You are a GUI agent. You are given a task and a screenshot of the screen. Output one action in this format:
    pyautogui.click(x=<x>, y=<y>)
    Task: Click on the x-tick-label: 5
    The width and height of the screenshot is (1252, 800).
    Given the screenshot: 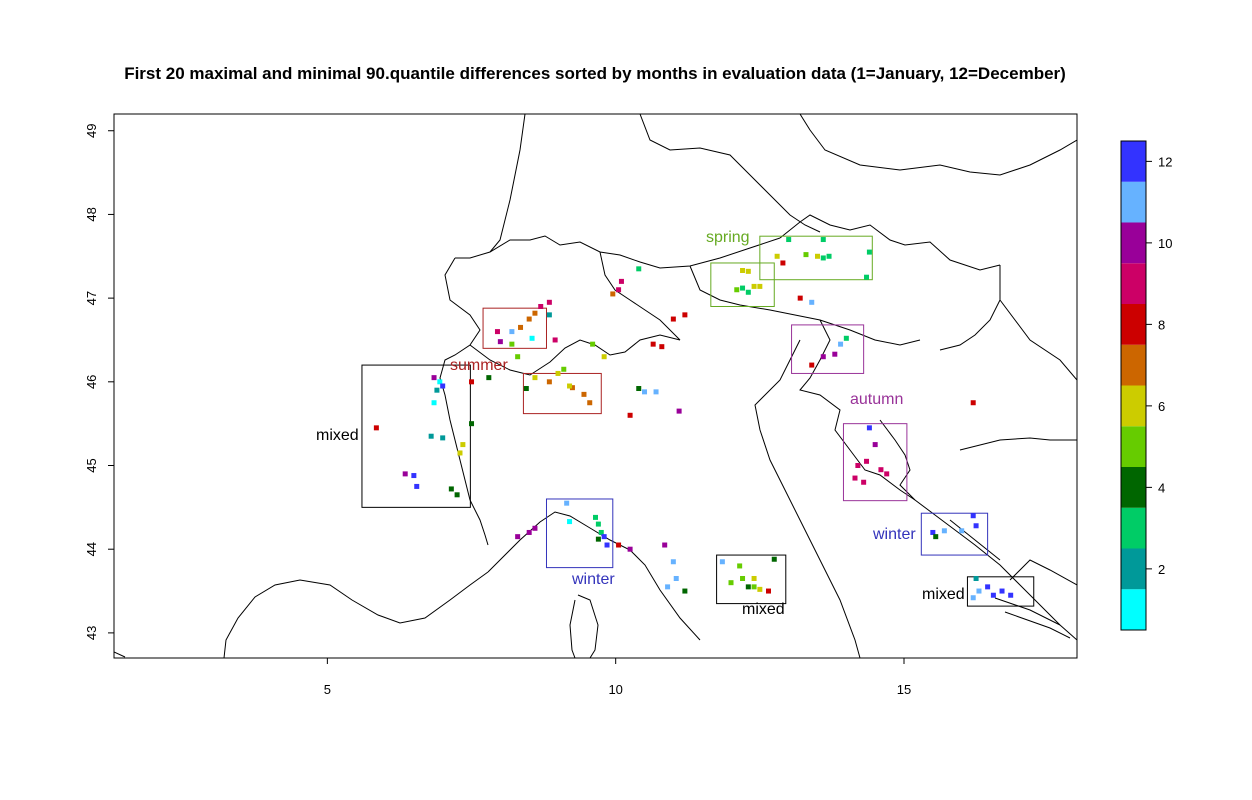 What is the action you would take?
    pyautogui.click(x=327, y=689)
    